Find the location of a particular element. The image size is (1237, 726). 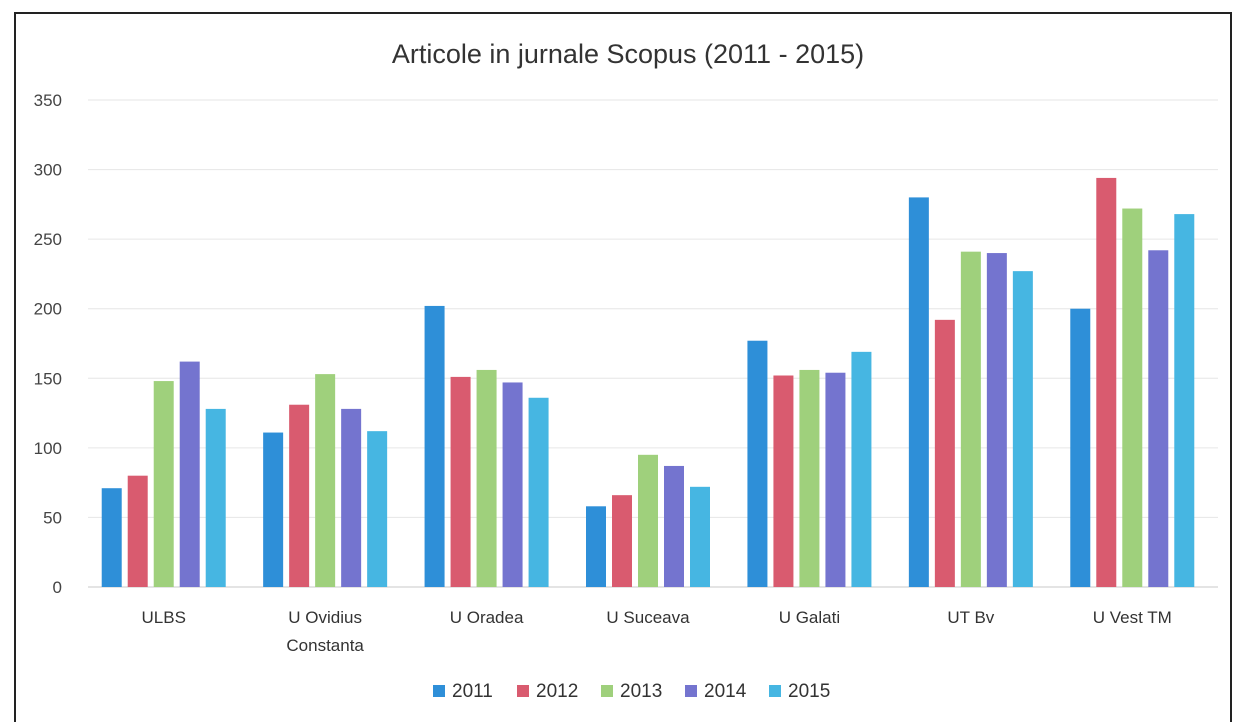

legend: 2011 2012 2013 2014 2015 is located at coordinates (631, 691).